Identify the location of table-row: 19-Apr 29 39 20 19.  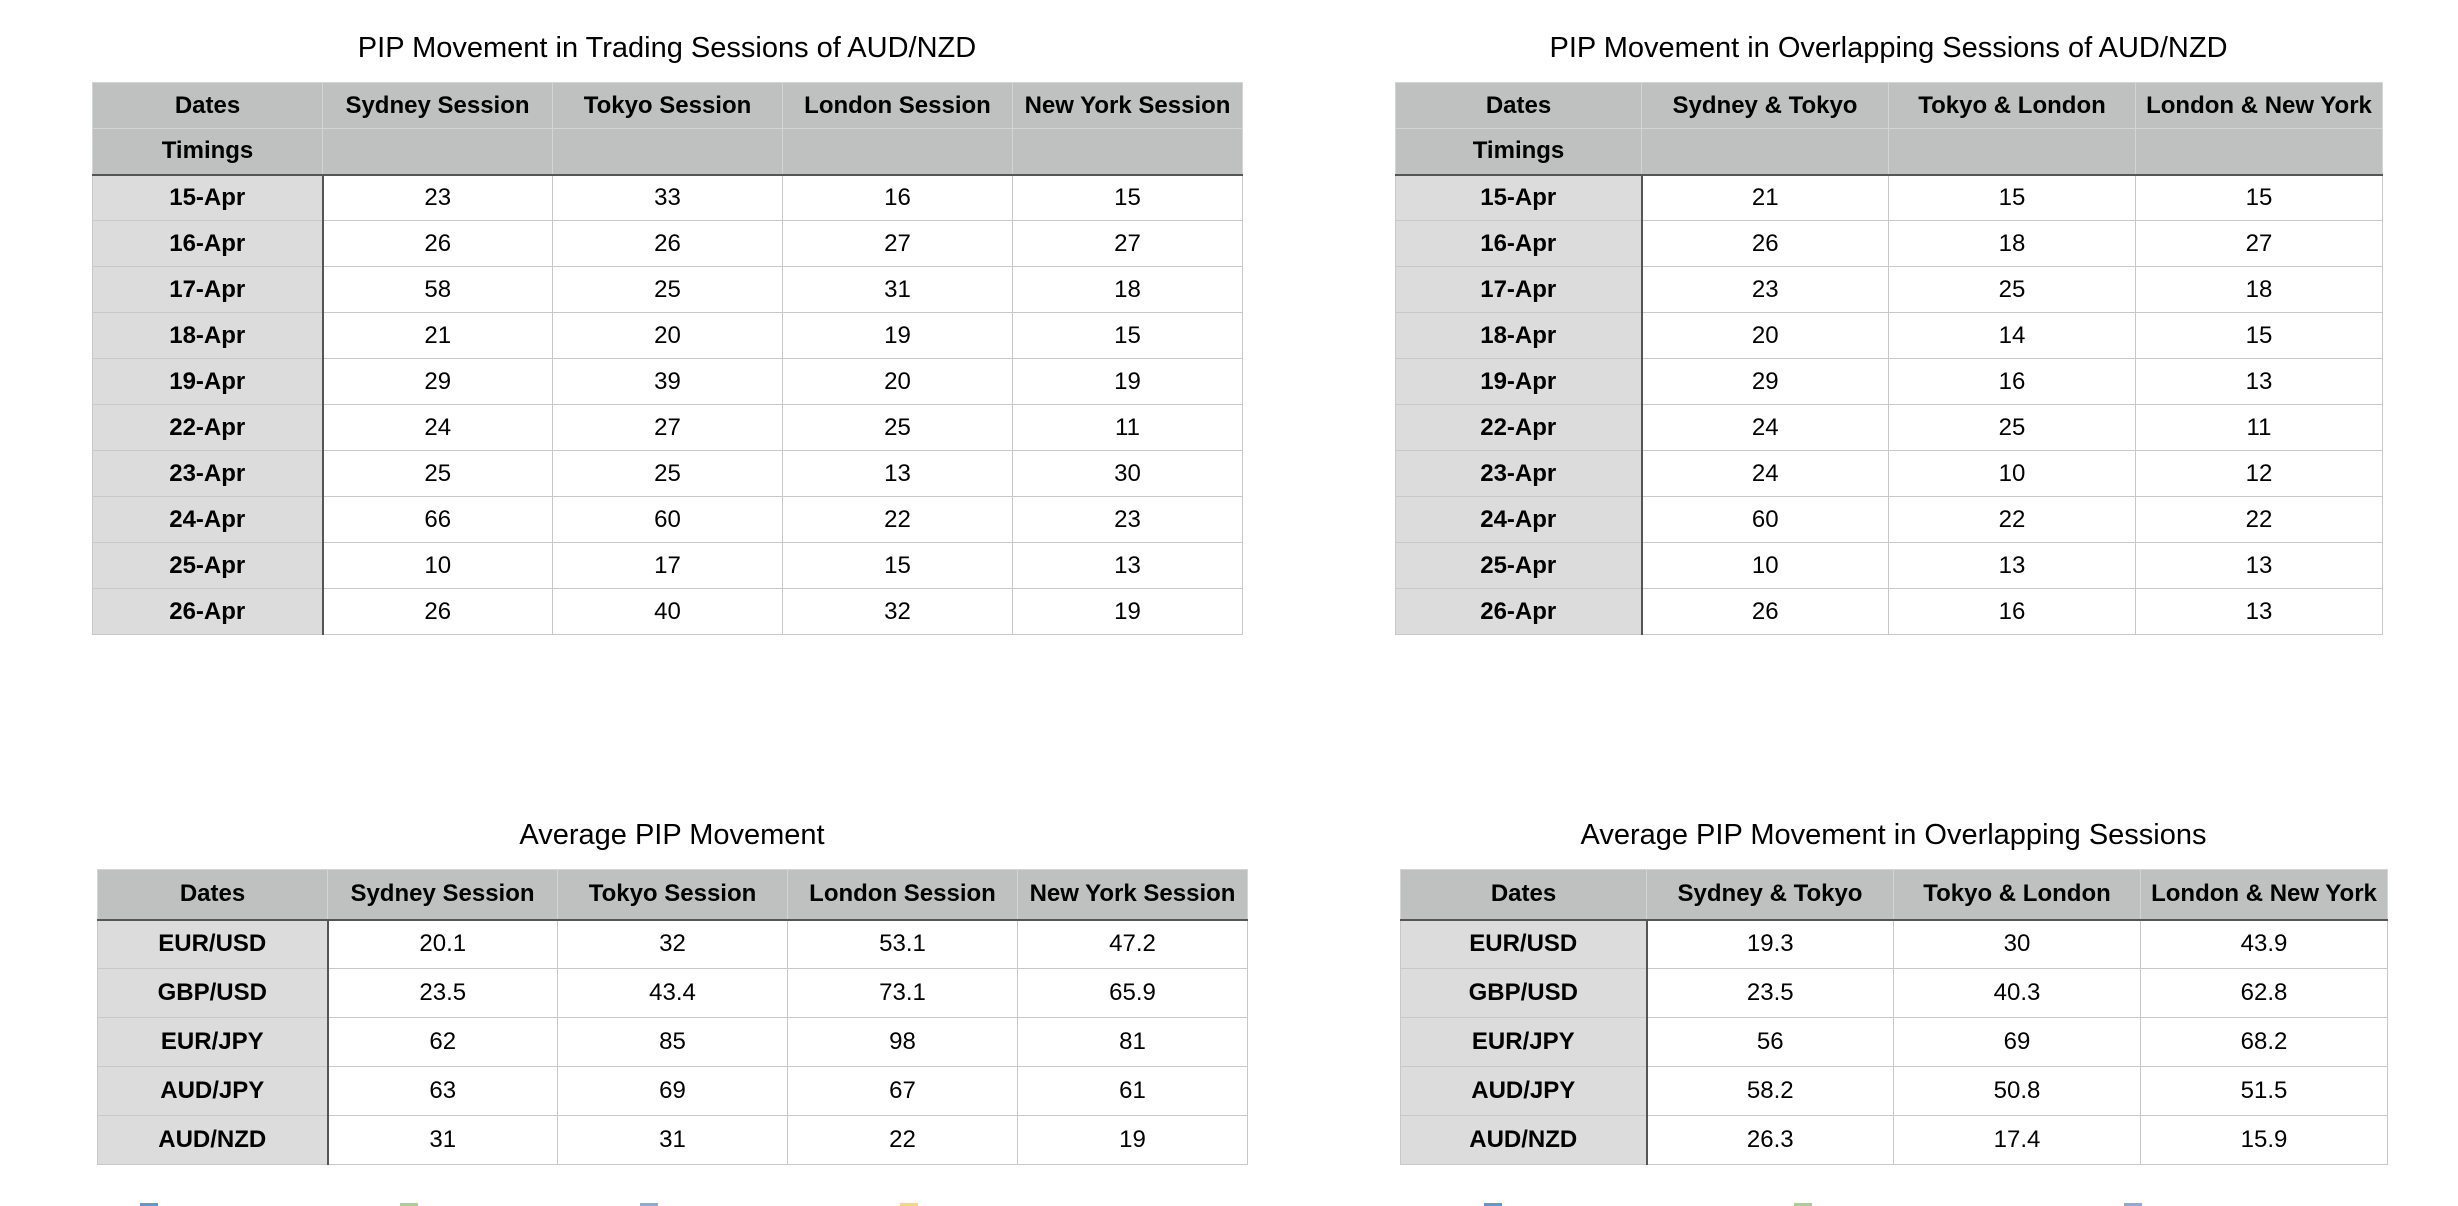
(667, 381).